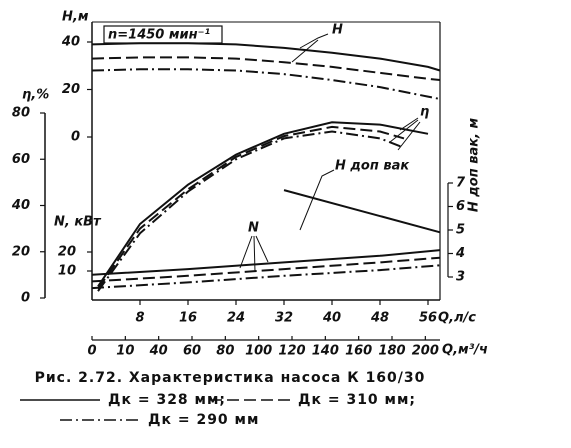 The height and width of the screenshot is (448, 571). I want to click on x2-tick-label: 120, so click(291, 351).